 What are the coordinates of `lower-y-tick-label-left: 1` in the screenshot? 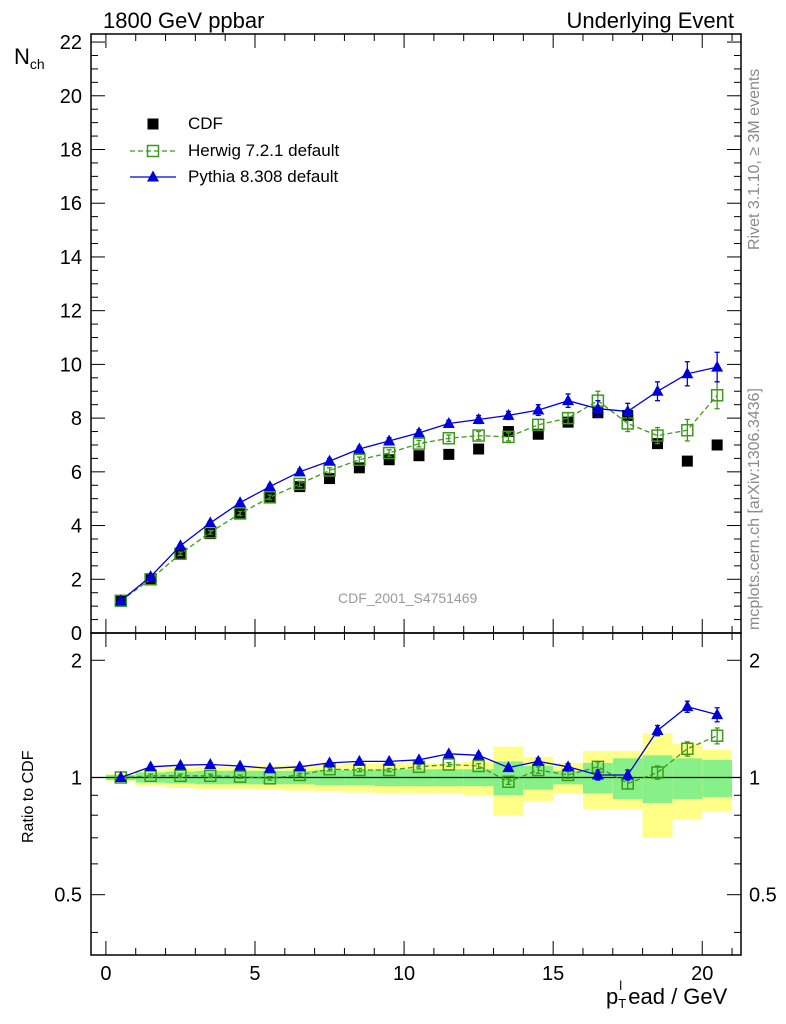 It's located at (76, 778).